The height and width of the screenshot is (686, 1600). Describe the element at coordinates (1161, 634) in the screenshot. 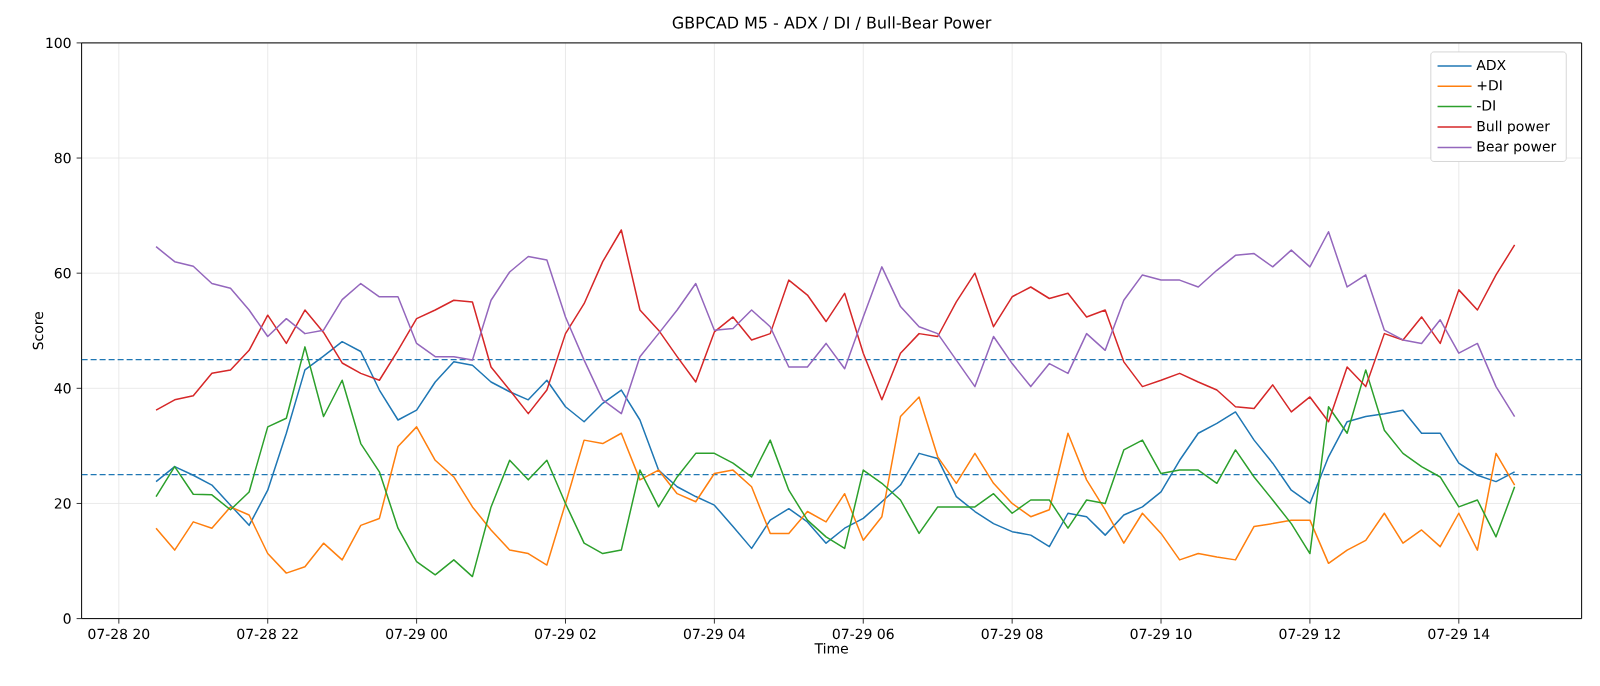

I see `x-tick-label: 07-29 10` at that location.